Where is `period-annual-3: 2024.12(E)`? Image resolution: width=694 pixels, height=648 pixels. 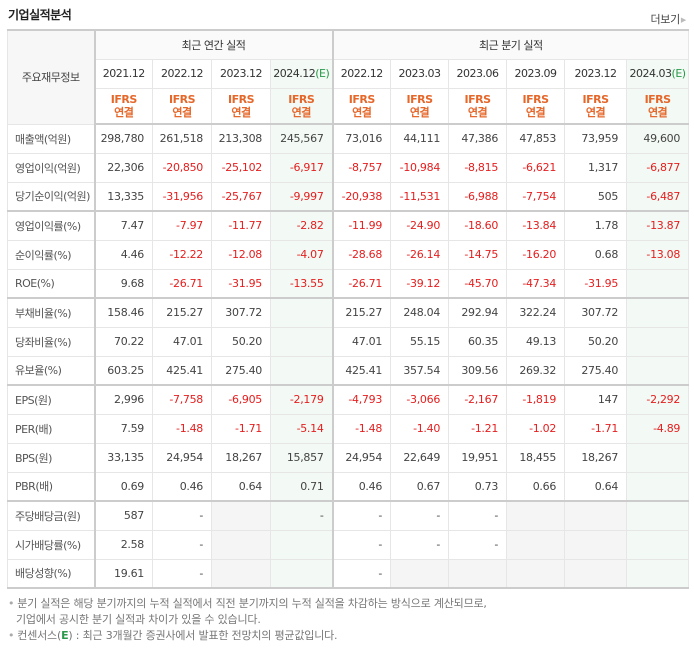
period-annual-3: 2024.12(E) is located at coordinates (301, 73).